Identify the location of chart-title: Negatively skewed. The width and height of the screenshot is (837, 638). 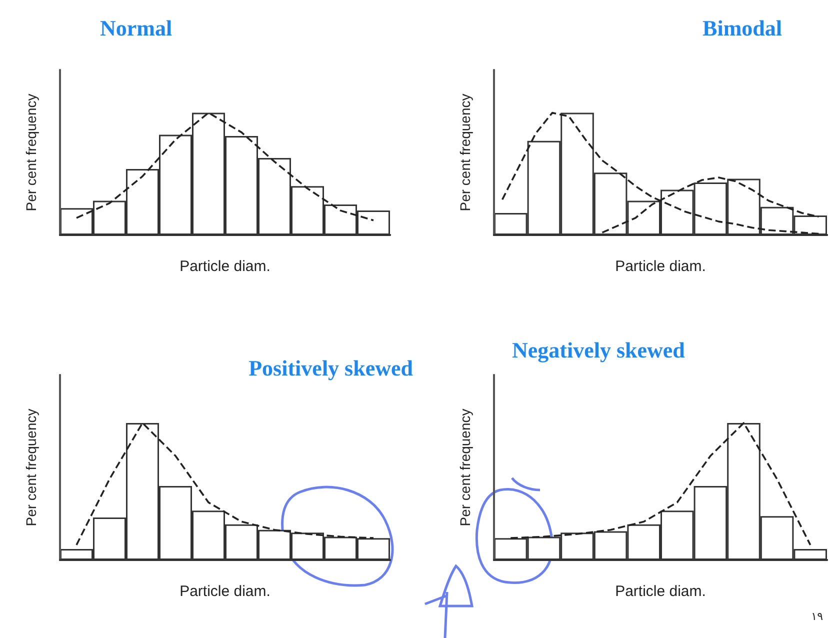
(598, 350).